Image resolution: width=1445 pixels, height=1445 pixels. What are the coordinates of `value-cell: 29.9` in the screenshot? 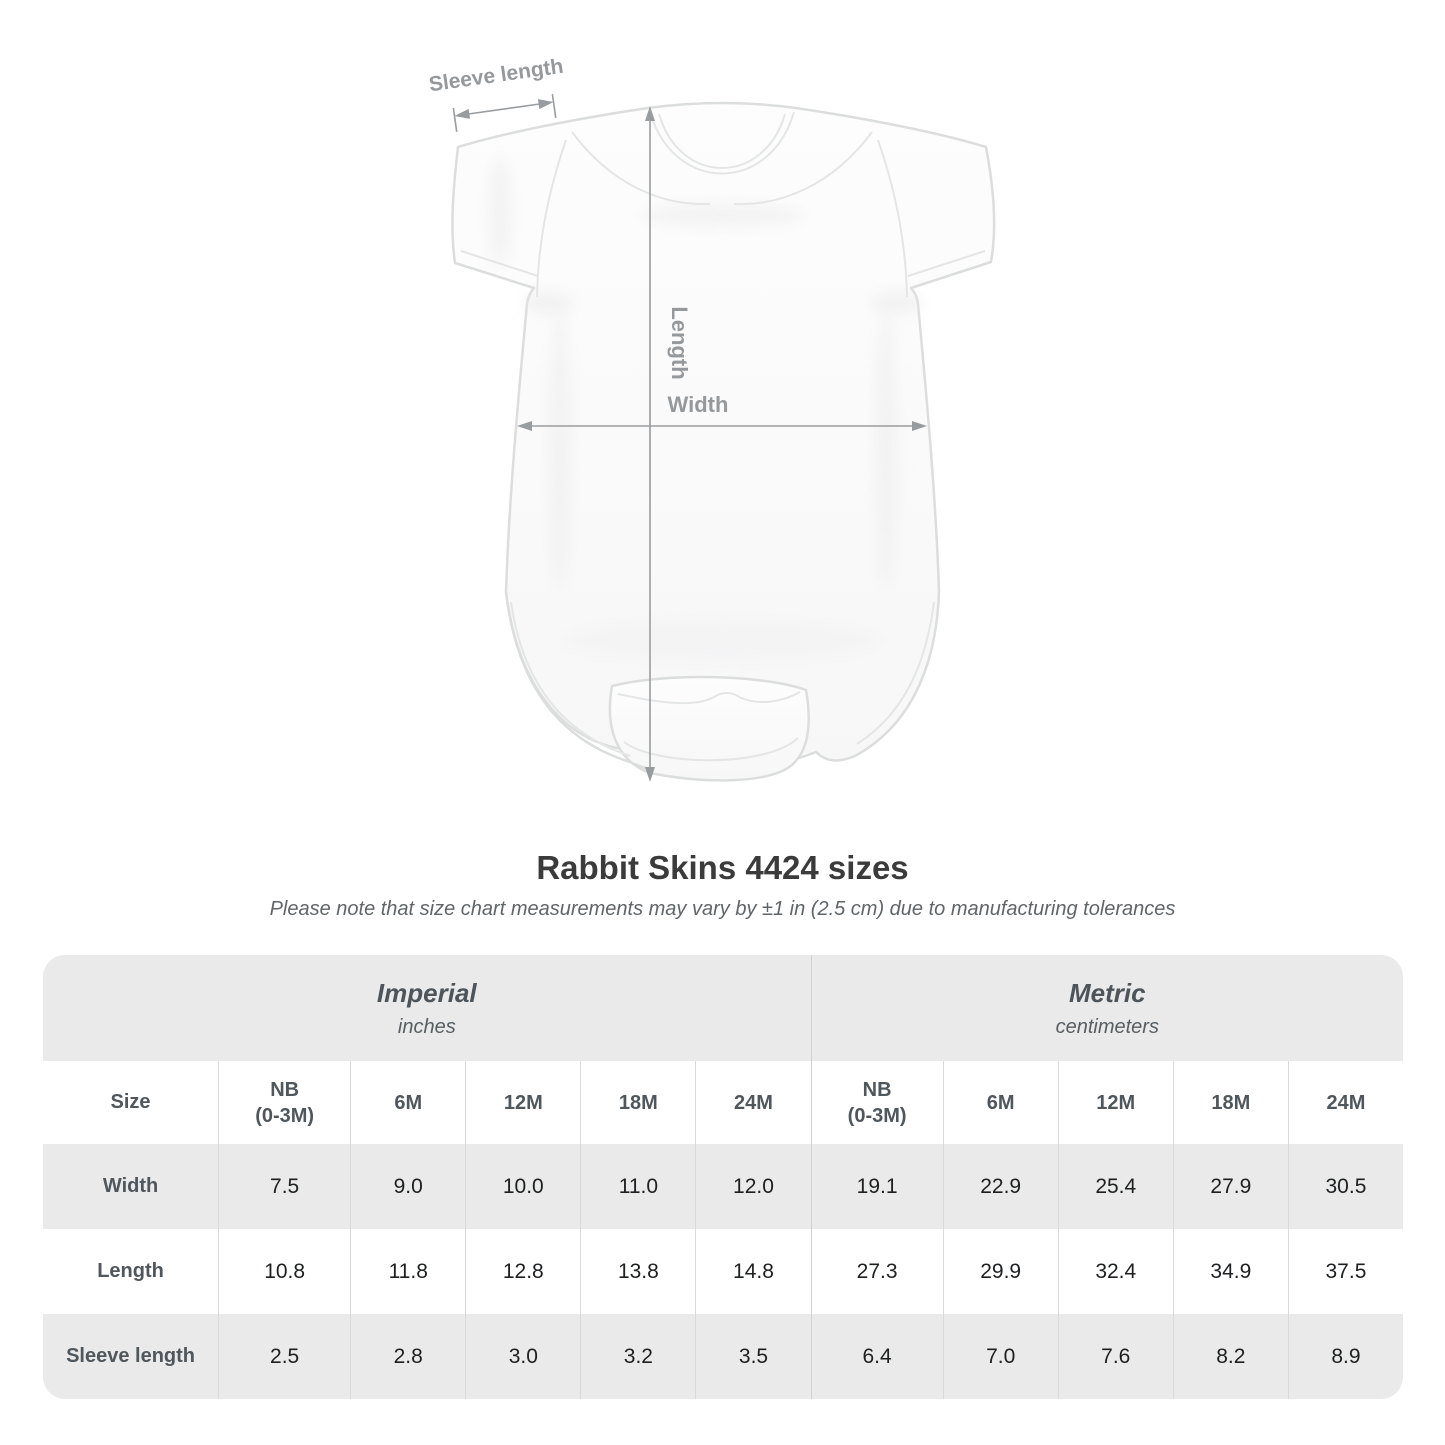 It's located at (1000, 1271).